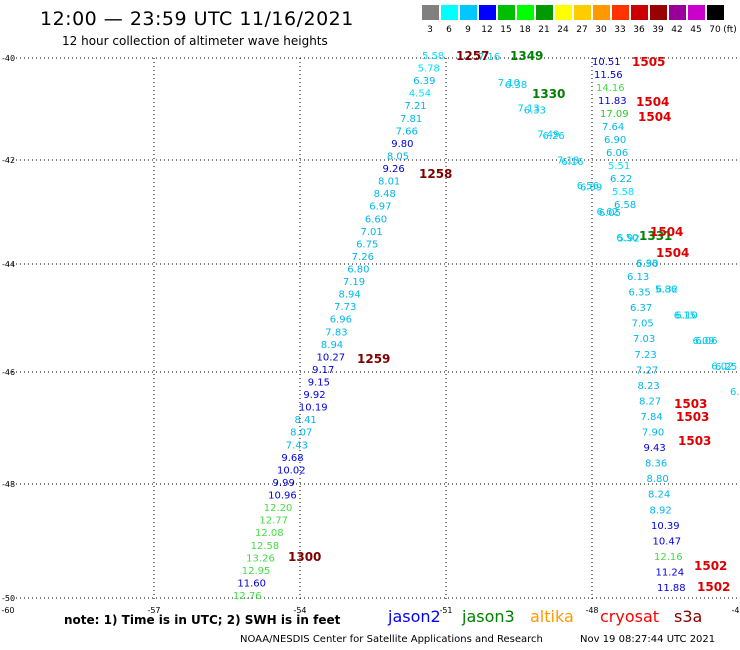 Image resolution: width=740 pixels, height=650 pixels. Describe the element at coordinates (299, 610) in the screenshot. I see `lon-tick-label: -54` at that location.